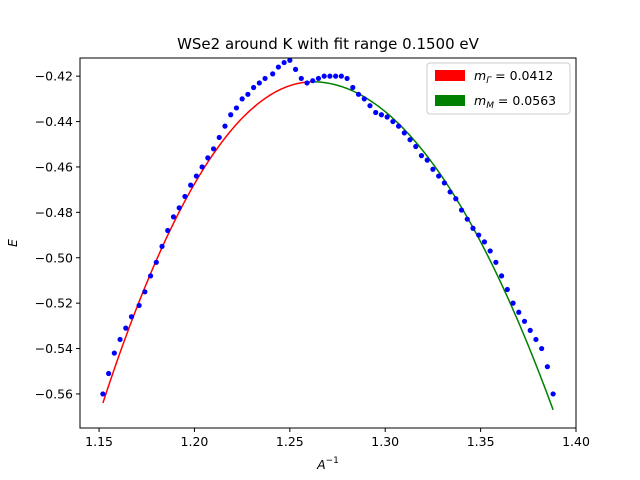  I want to click on x-tick-label: 1.20, so click(195, 441).